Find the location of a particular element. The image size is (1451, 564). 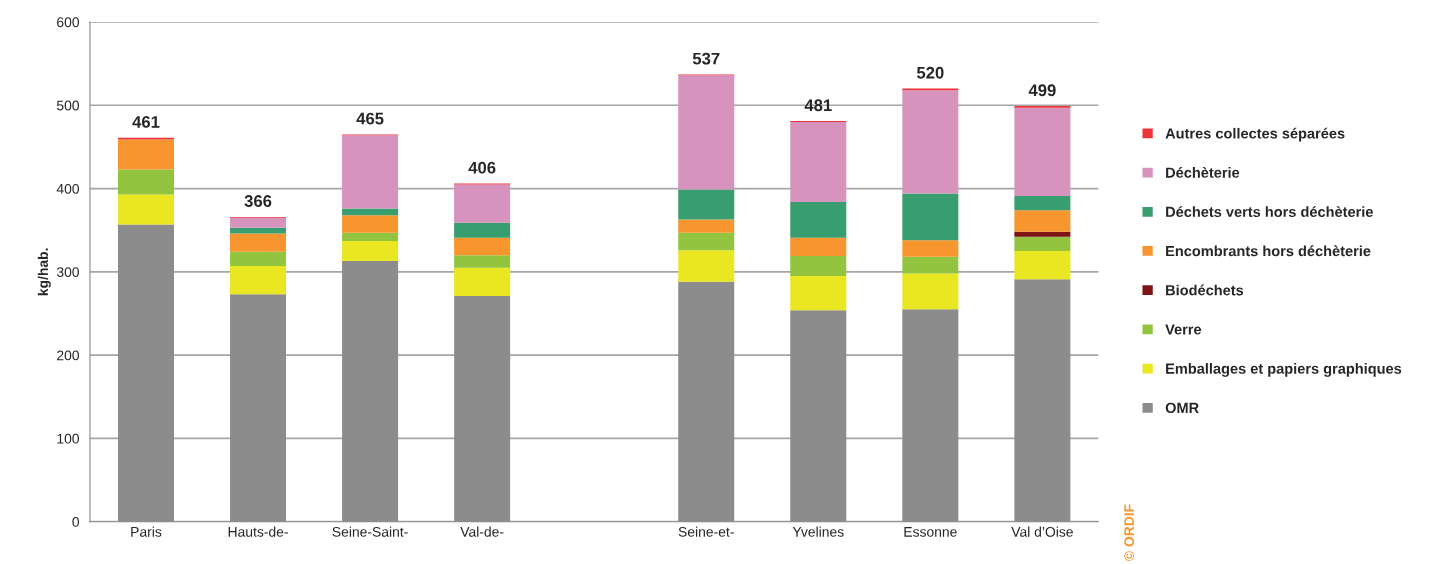

x-tick-label: Yvelines is located at coordinates (818, 531).